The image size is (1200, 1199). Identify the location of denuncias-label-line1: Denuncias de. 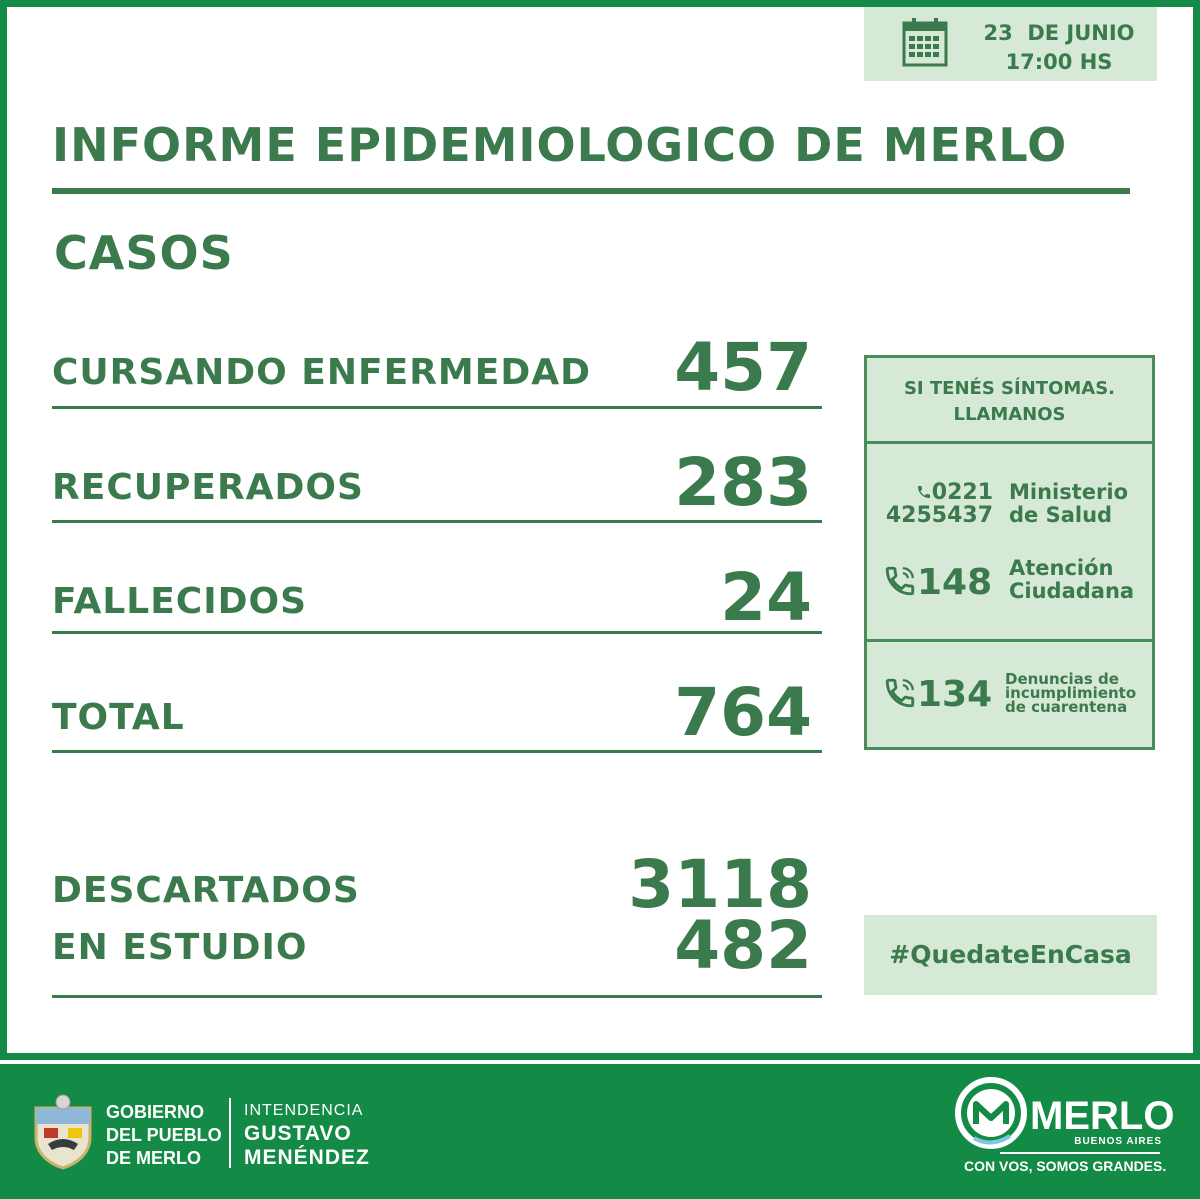
(1062, 679).